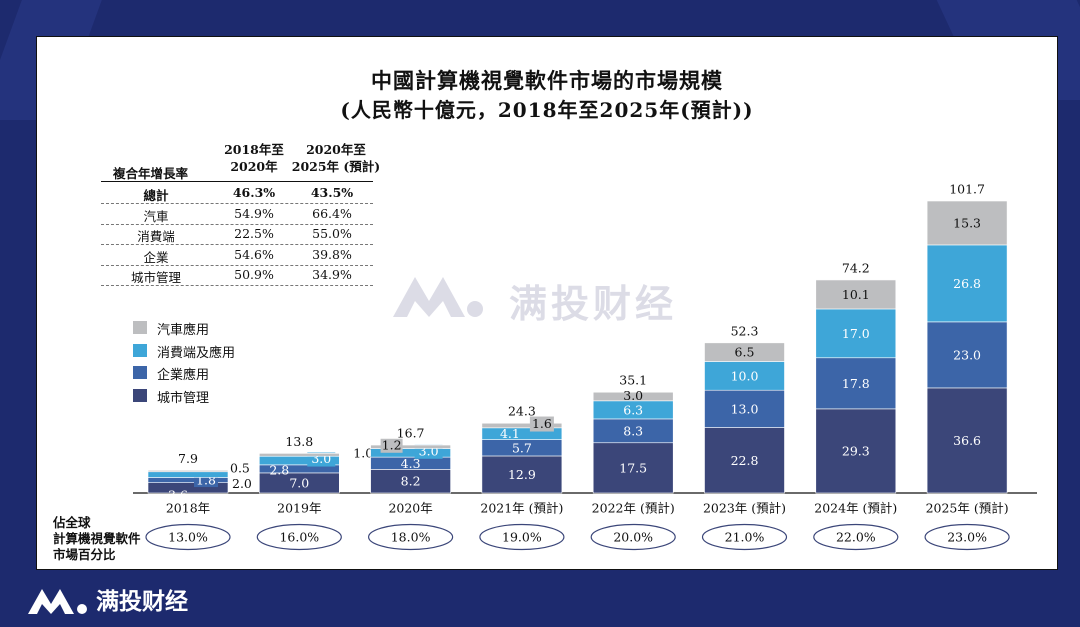 Image resolution: width=1080 pixels, height=627 pixels. Describe the element at coordinates (155, 277) in the screenshot. I see `cagr-row-label: 城市管理` at that location.